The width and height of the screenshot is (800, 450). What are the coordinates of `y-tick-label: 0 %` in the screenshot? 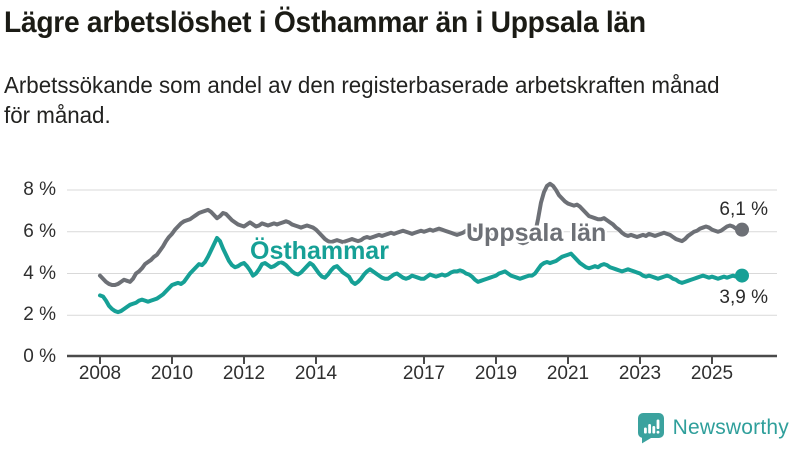 It's located at (39, 356).